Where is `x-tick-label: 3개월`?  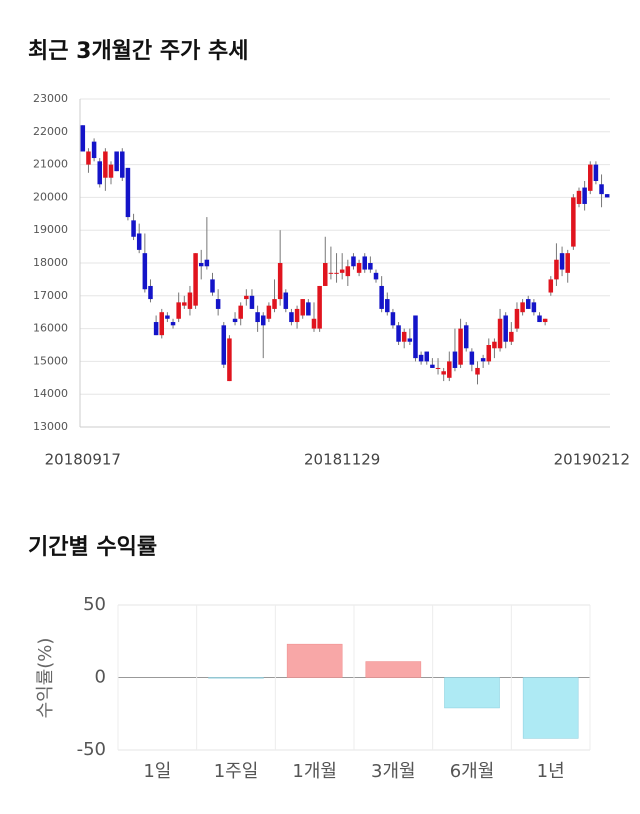 x-tick-label: 3개월 is located at coordinates (393, 771).